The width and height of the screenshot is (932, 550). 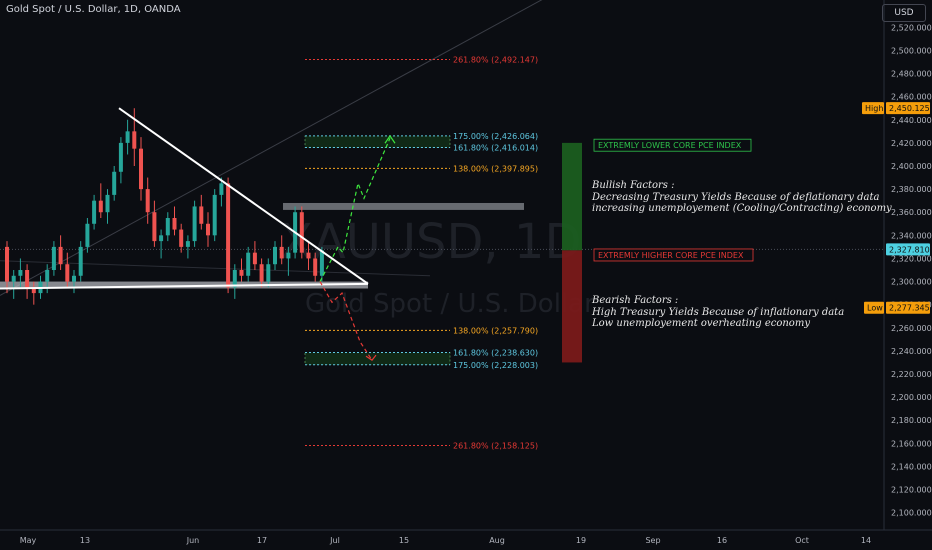 What do you see at coordinates (635, 300) in the screenshot?
I see `bearish-factors-heading: Bearish Factors :` at bounding box center [635, 300].